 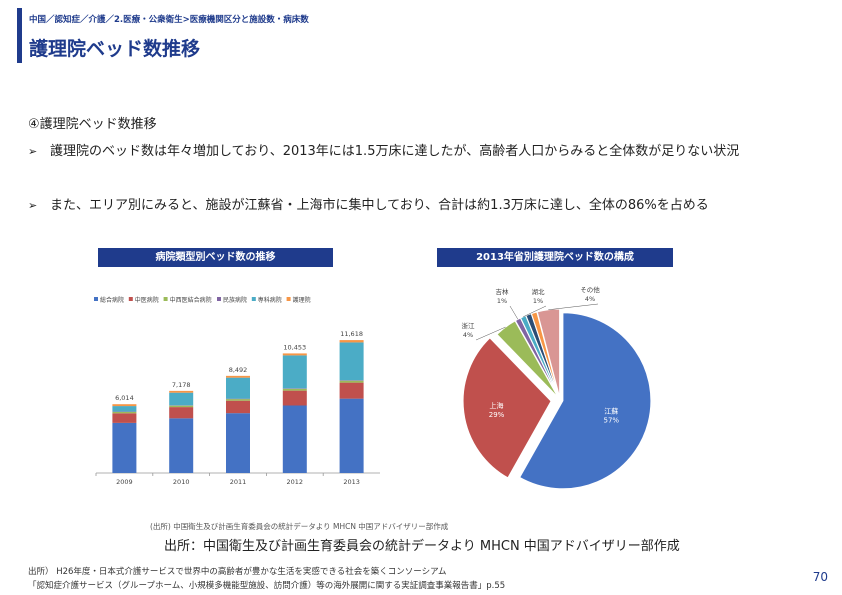 I want to click on title-accent-bar, so click(x=19, y=35).